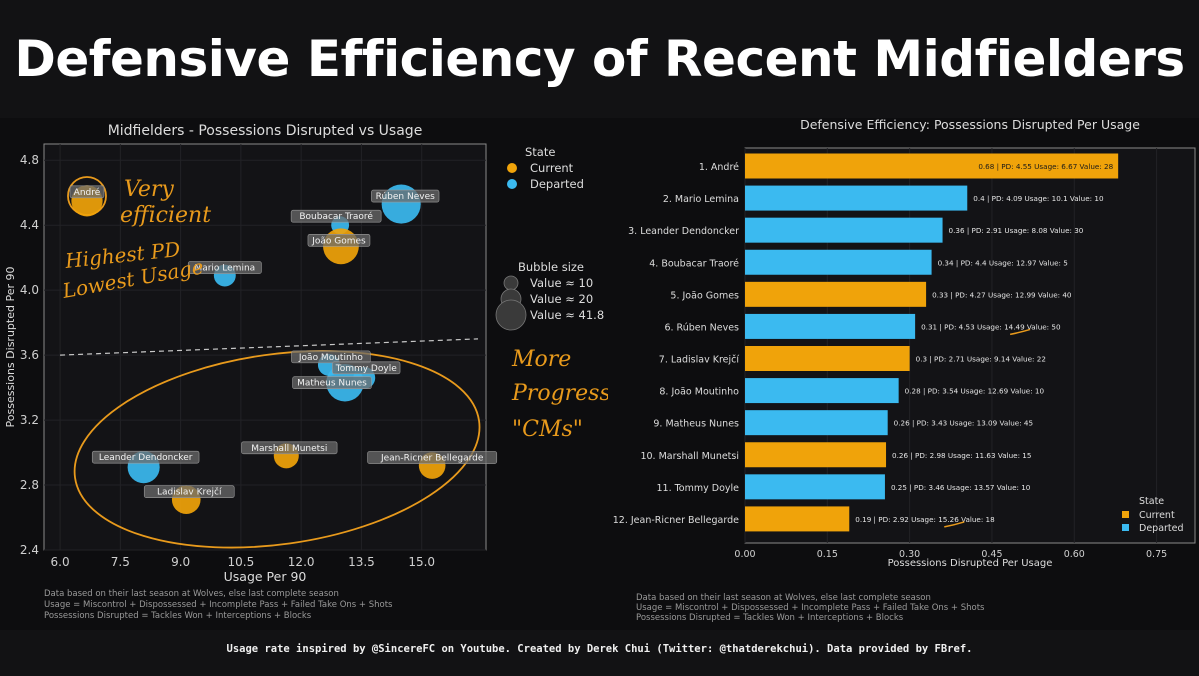  Describe the element at coordinates (961, 455) in the screenshot. I see `bar-info-label: 0.26 | PD: 2.98 Usage: 11.63 Value: 15` at that location.